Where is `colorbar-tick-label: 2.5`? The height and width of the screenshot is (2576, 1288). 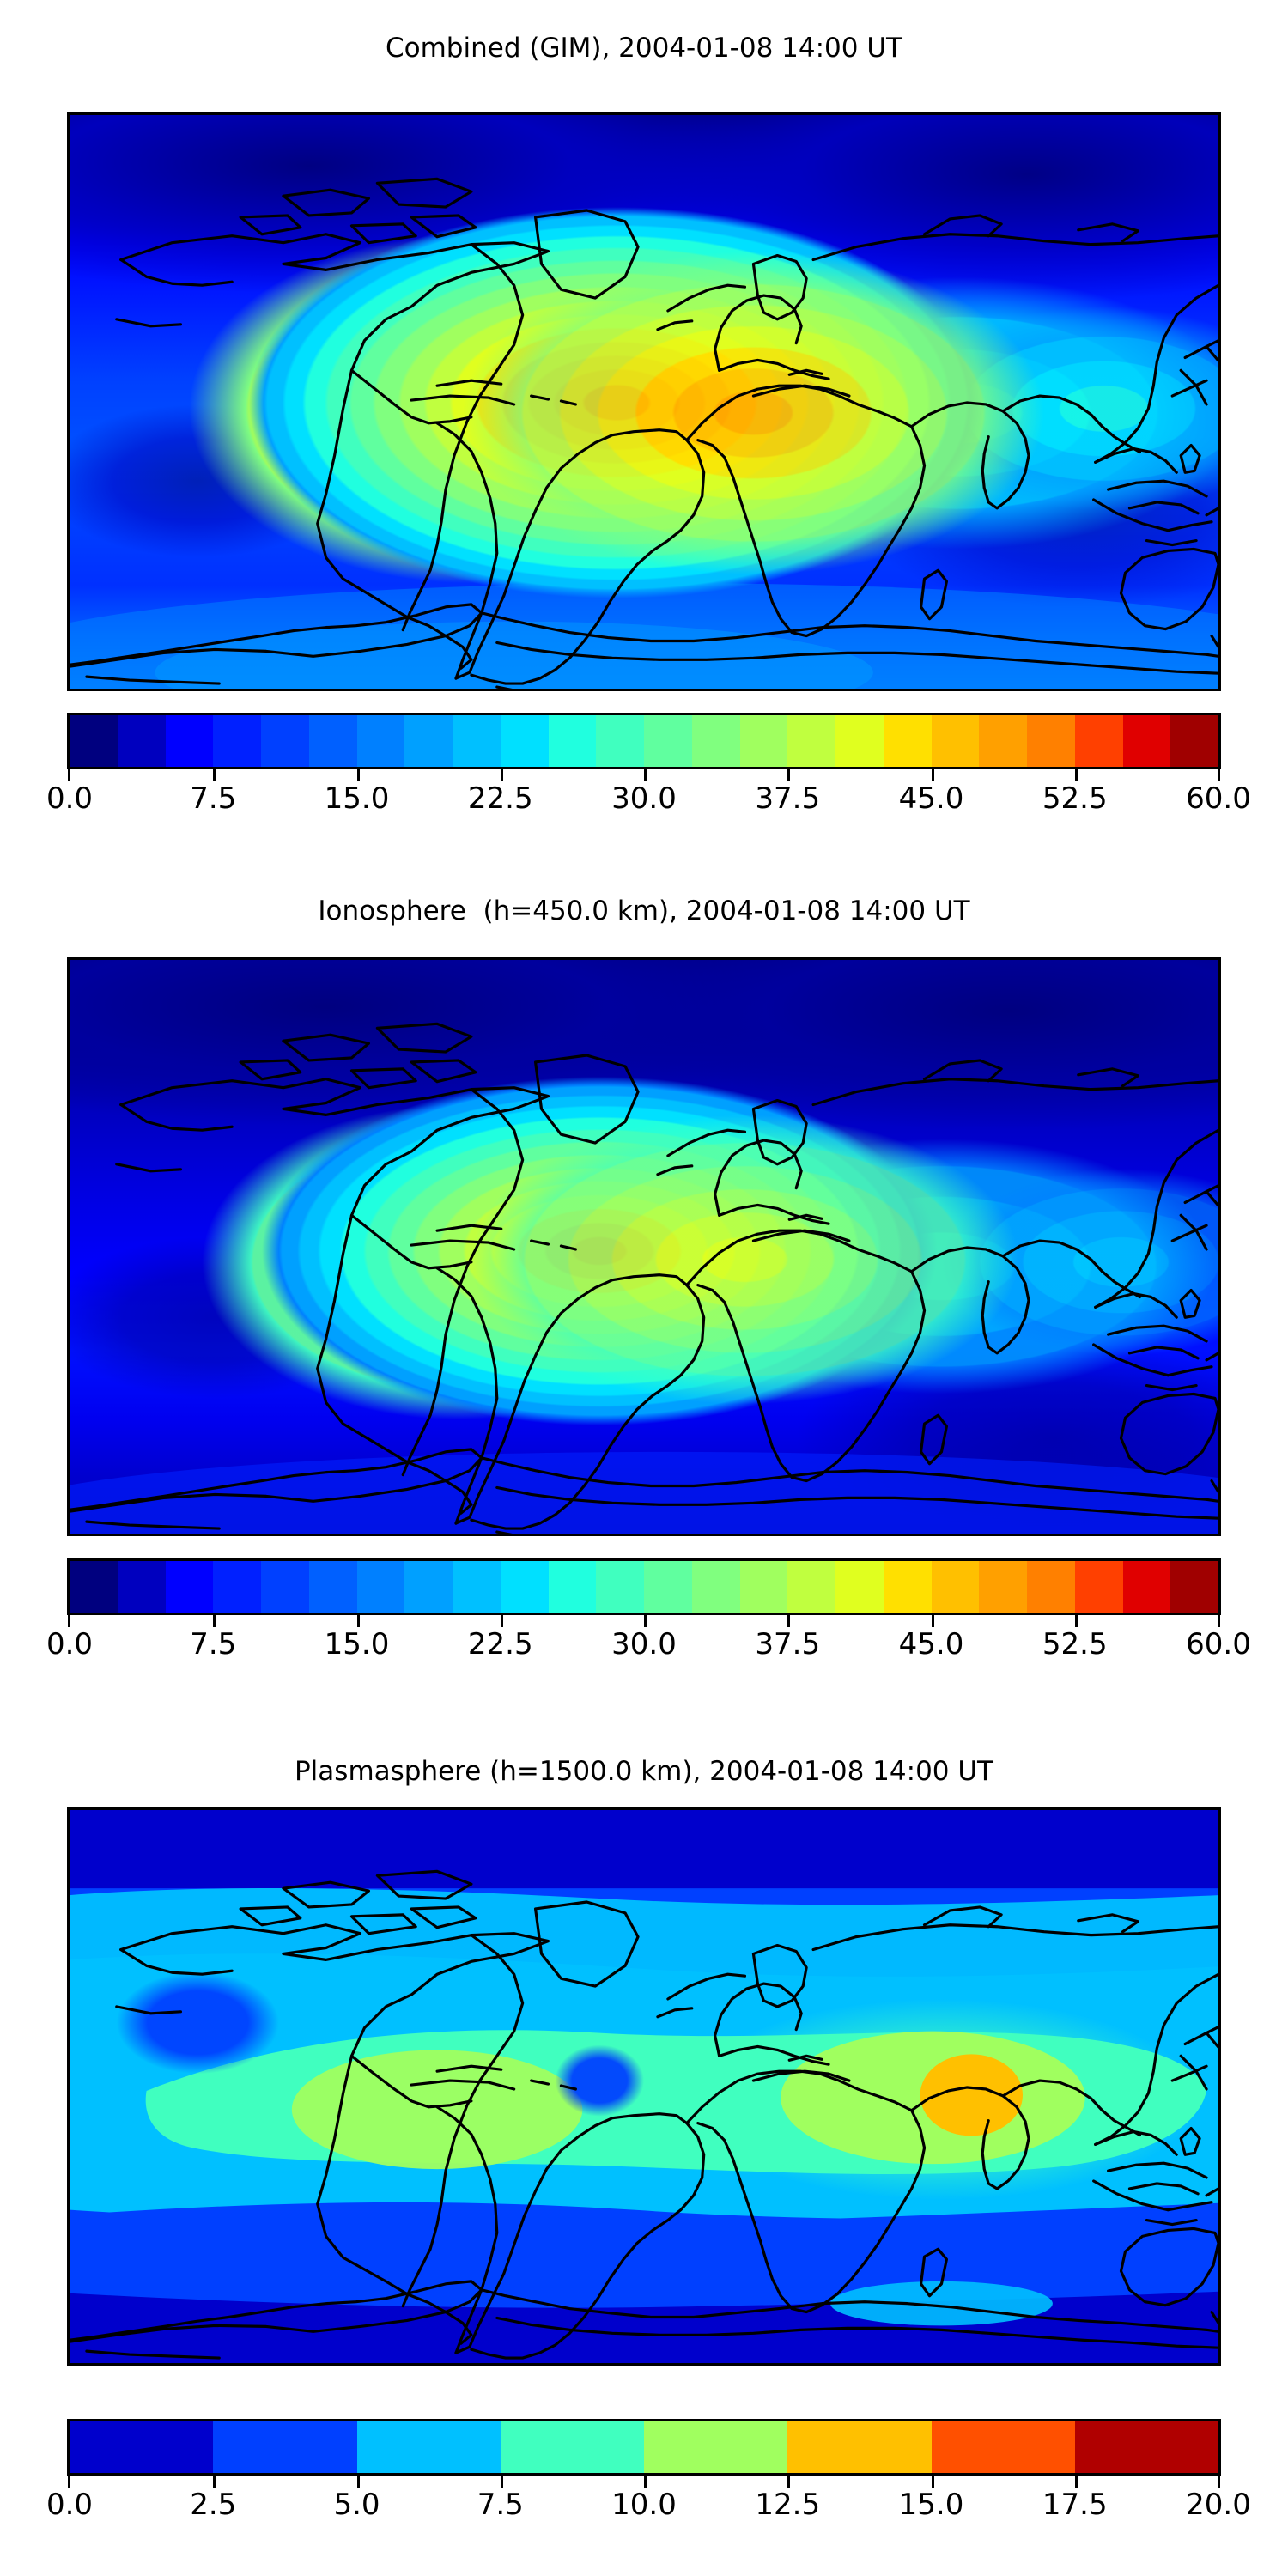
colorbar-tick-label: 2.5 is located at coordinates (213, 2505).